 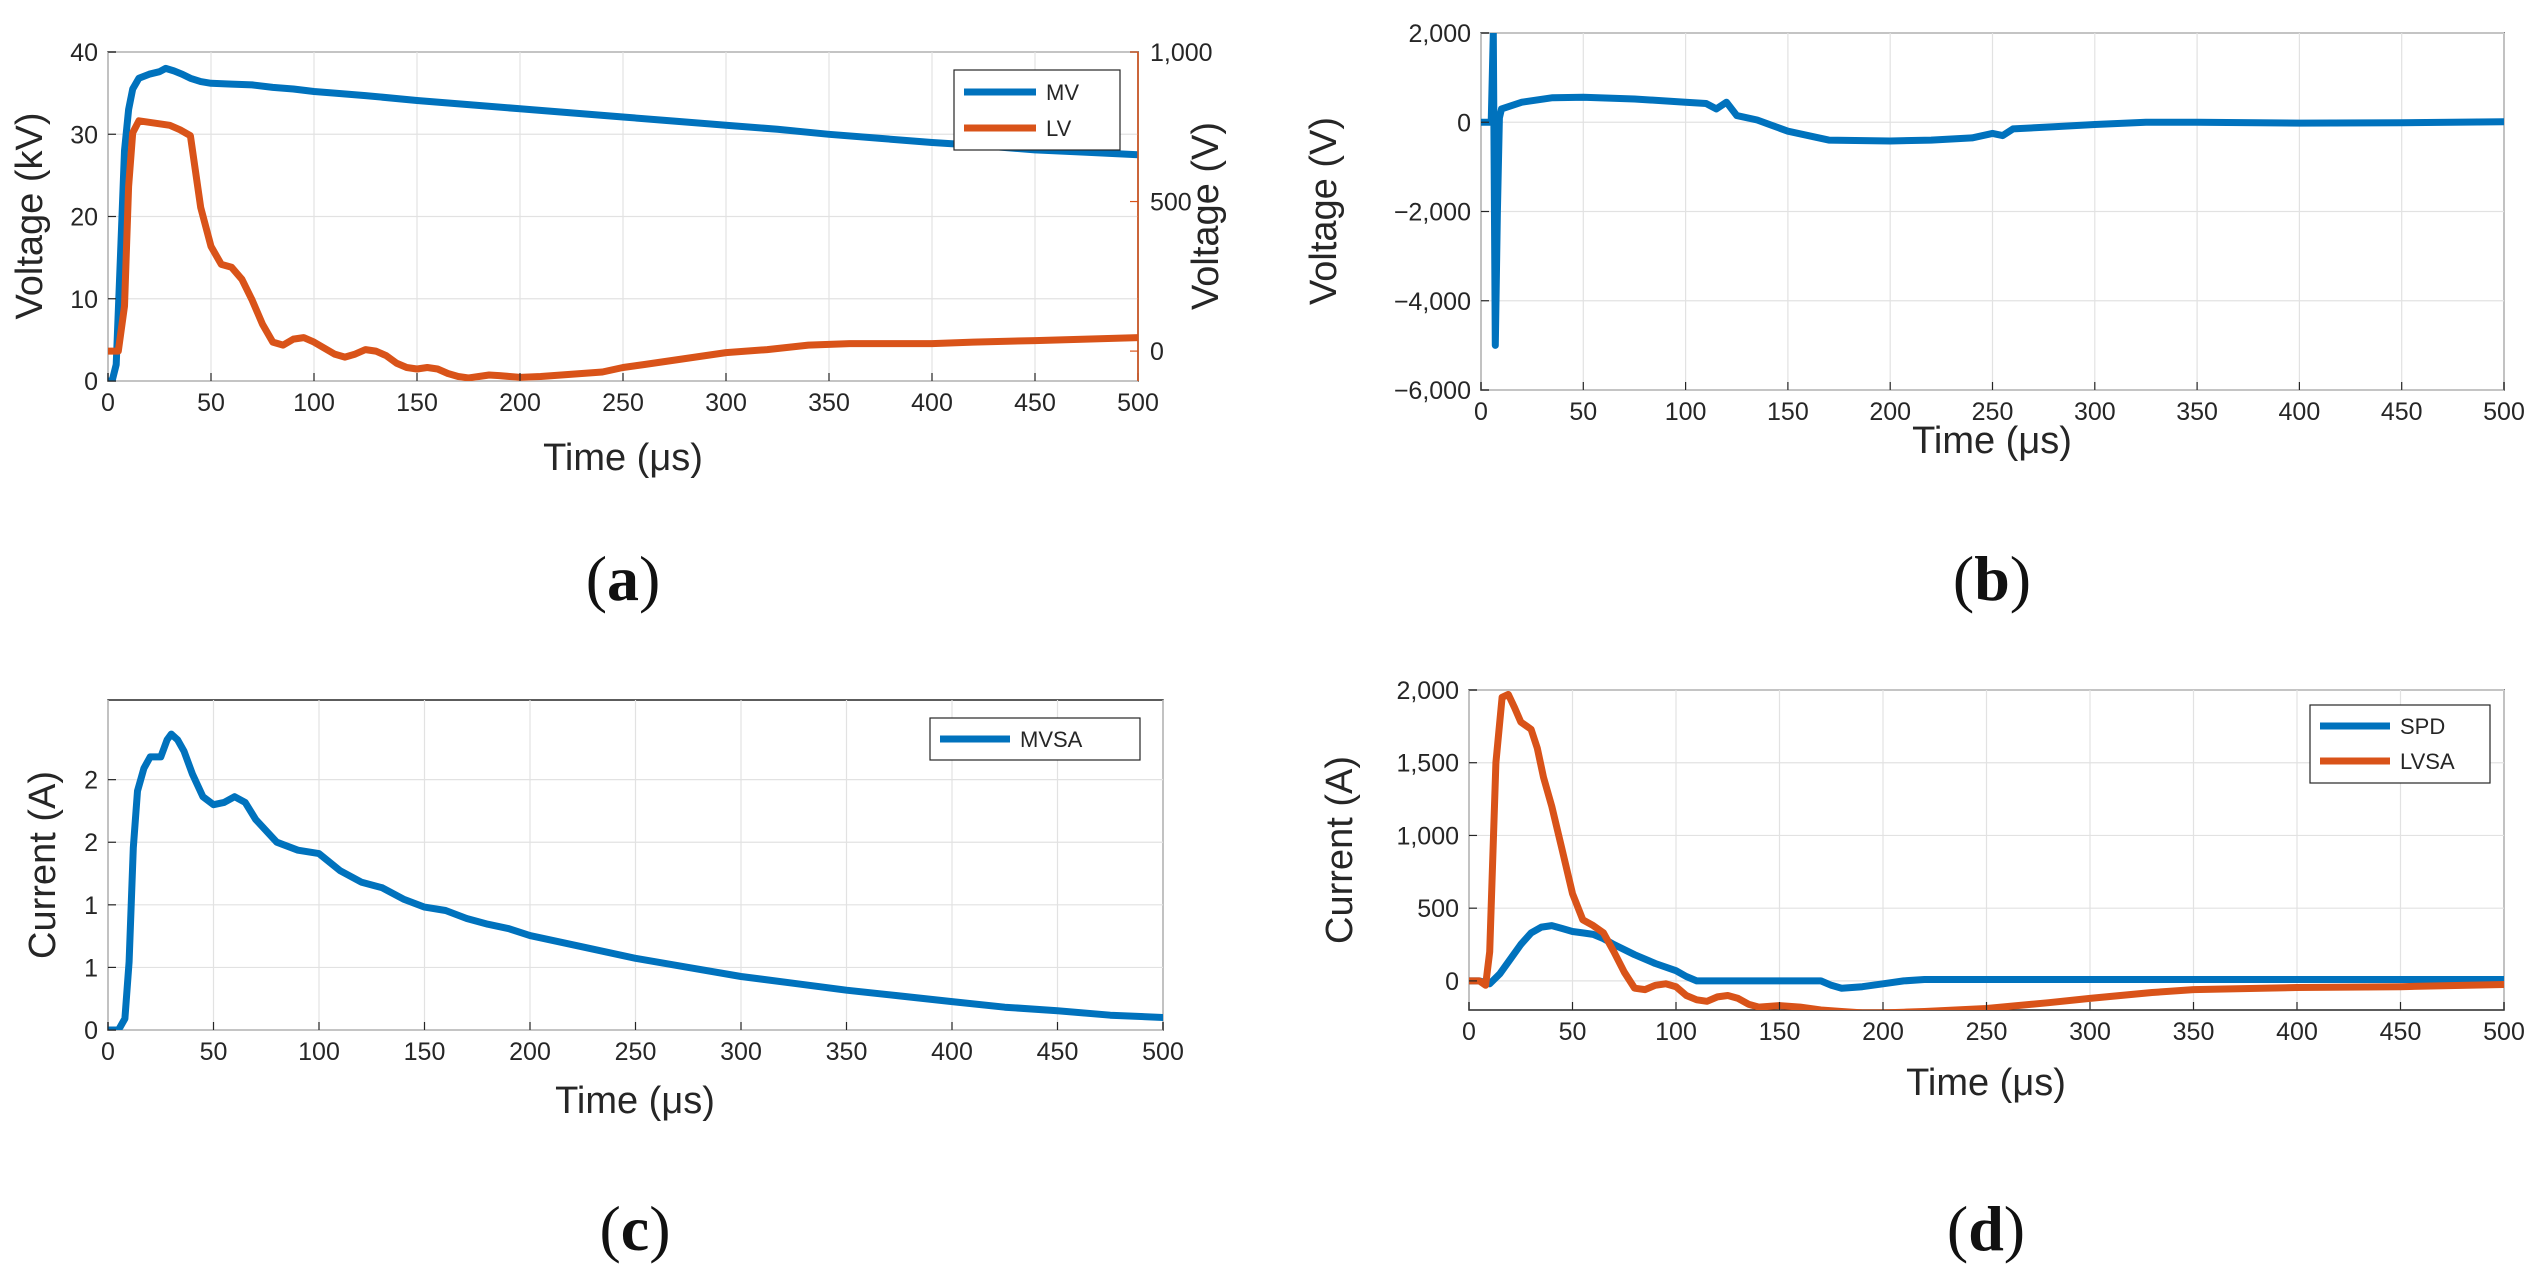 What do you see at coordinates (1676, 1032) in the screenshot?
I see `xtick-label-d-2: 100` at bounding box center [1676, 1032].